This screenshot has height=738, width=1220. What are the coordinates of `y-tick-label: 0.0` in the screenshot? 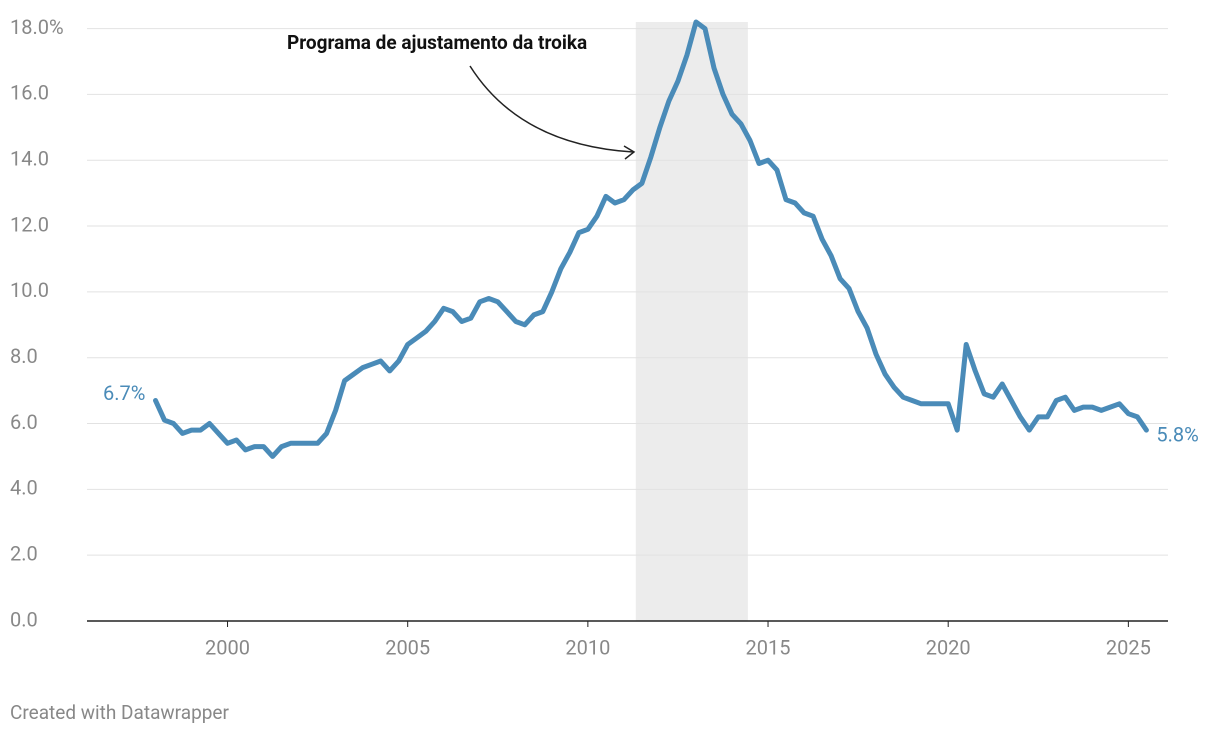 It's located at (24, 619).